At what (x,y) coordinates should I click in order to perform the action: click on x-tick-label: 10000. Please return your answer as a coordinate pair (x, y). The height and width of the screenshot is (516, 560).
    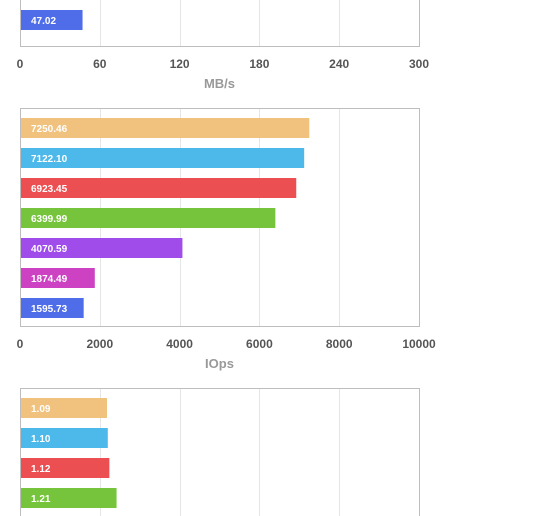
    Looking at the image, I should click on (419, 344).